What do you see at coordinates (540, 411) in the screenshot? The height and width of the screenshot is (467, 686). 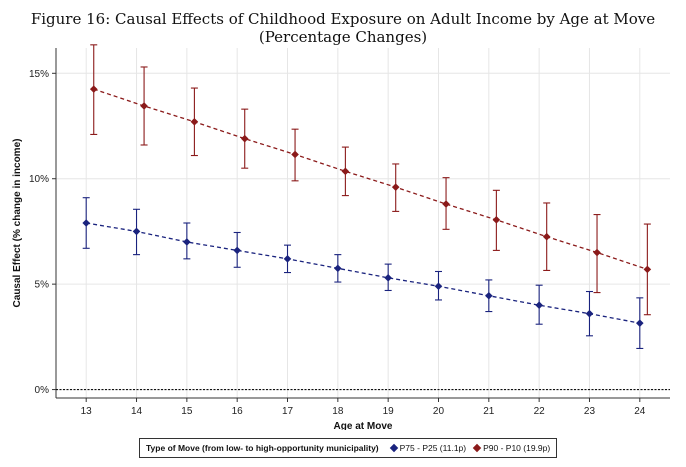 I see `x-tick-label: 22` at bounding box center [540, 411].